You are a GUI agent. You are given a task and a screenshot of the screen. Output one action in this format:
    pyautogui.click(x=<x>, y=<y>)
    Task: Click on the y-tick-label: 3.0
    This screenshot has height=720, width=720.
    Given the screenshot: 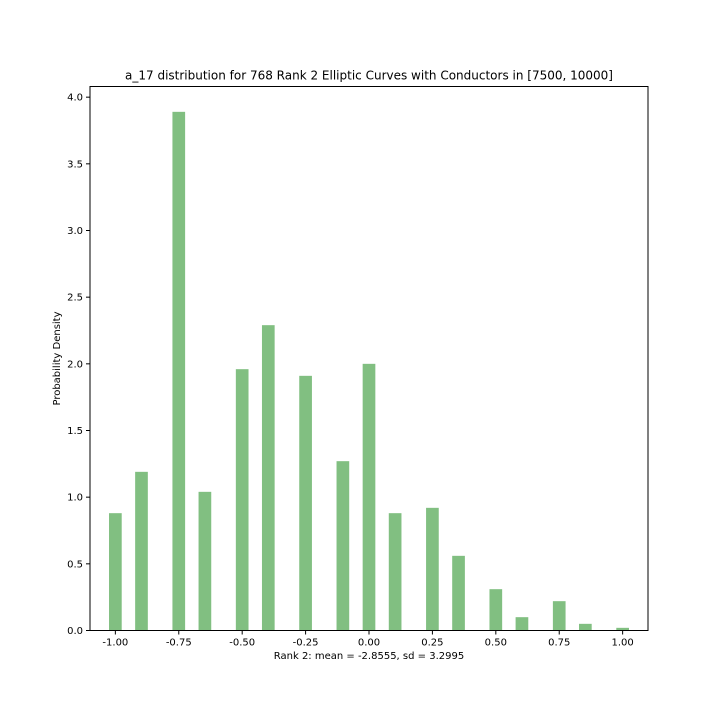 What is the action you would take?
    pyautogui.click(x=75, y=231)
    